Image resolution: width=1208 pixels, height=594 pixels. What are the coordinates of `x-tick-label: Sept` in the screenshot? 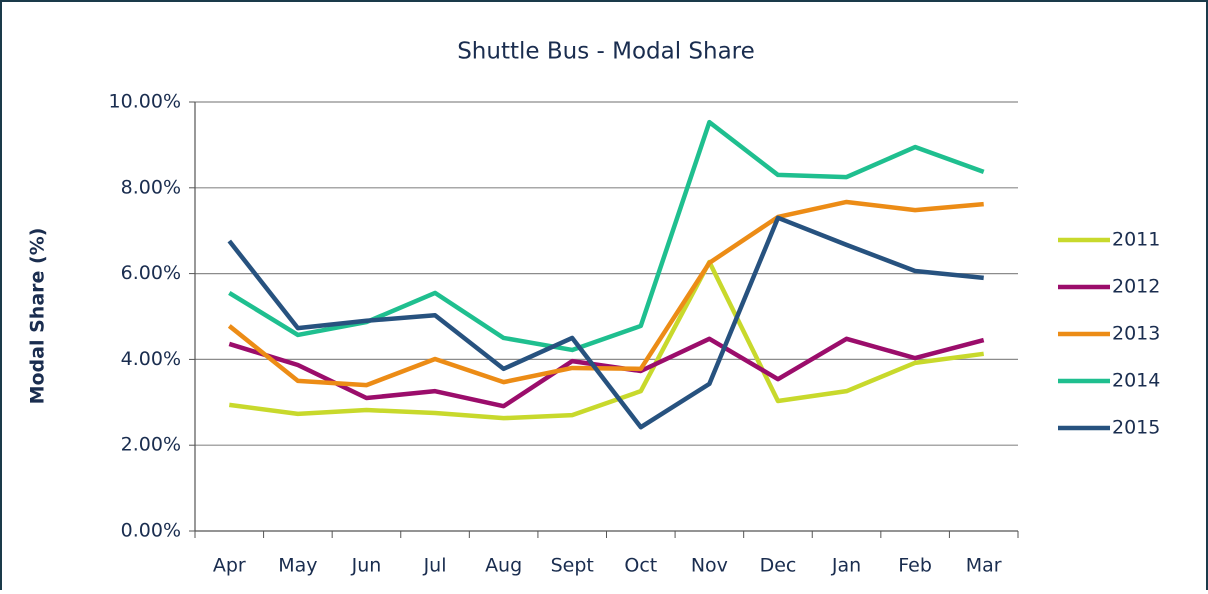 It's located at (572, 566).